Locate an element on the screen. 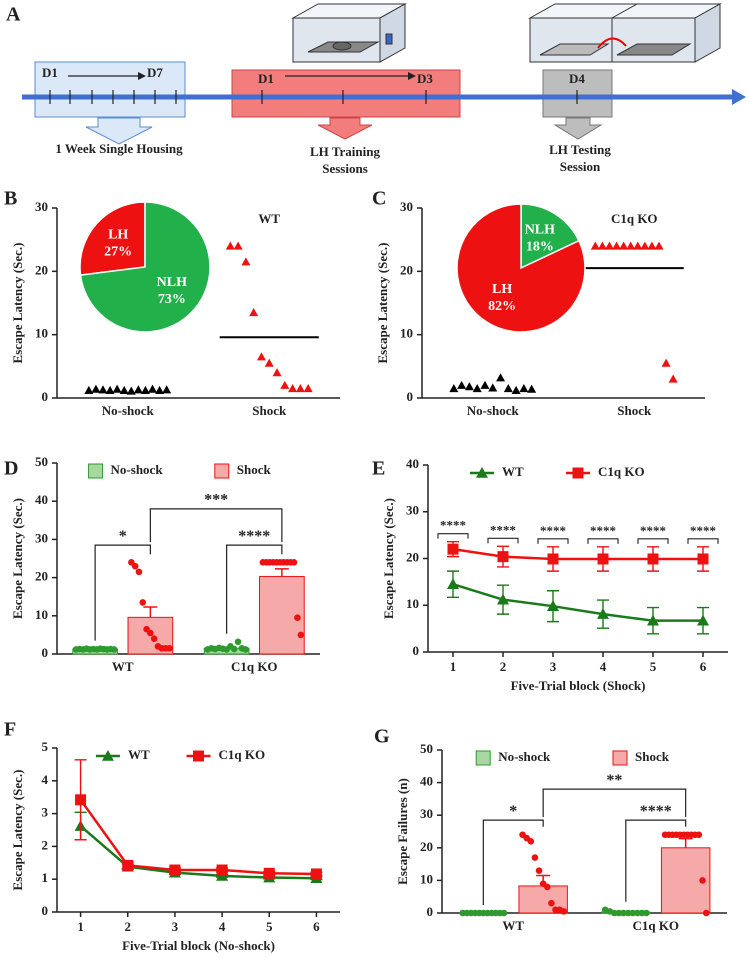 The width and height of the screenshot is (749, 958). legend-label: C1q KO is located at coordinates (621, 471).